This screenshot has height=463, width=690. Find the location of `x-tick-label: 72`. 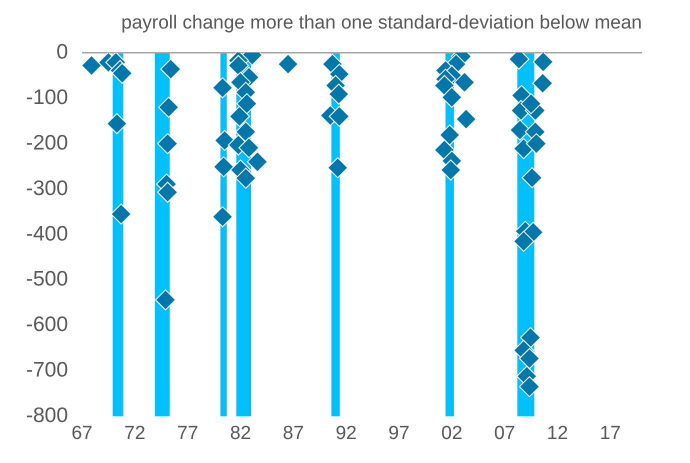

x-tick-label: 72 is located at coordinates (135, 433).